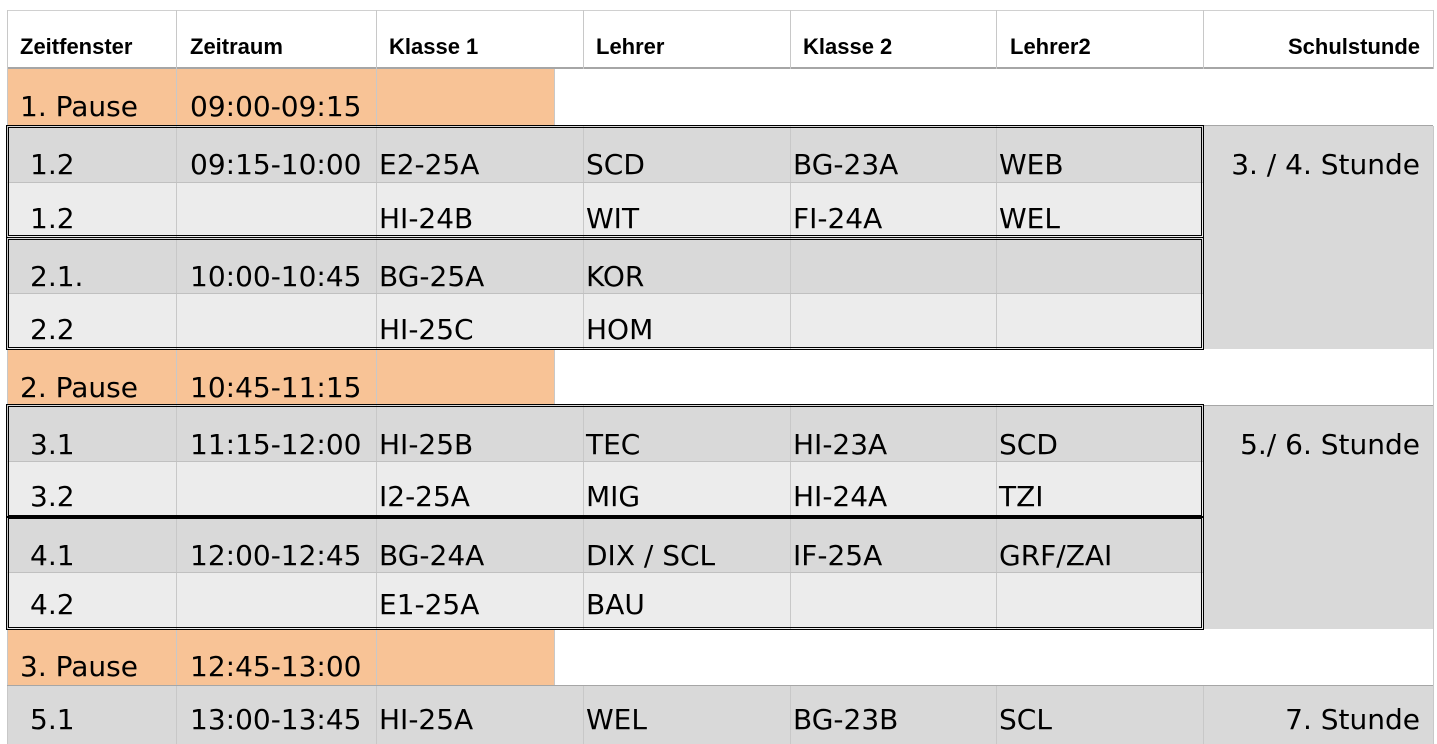  I want to click on header-klasse2: Klasse 2, so click(848, 46).